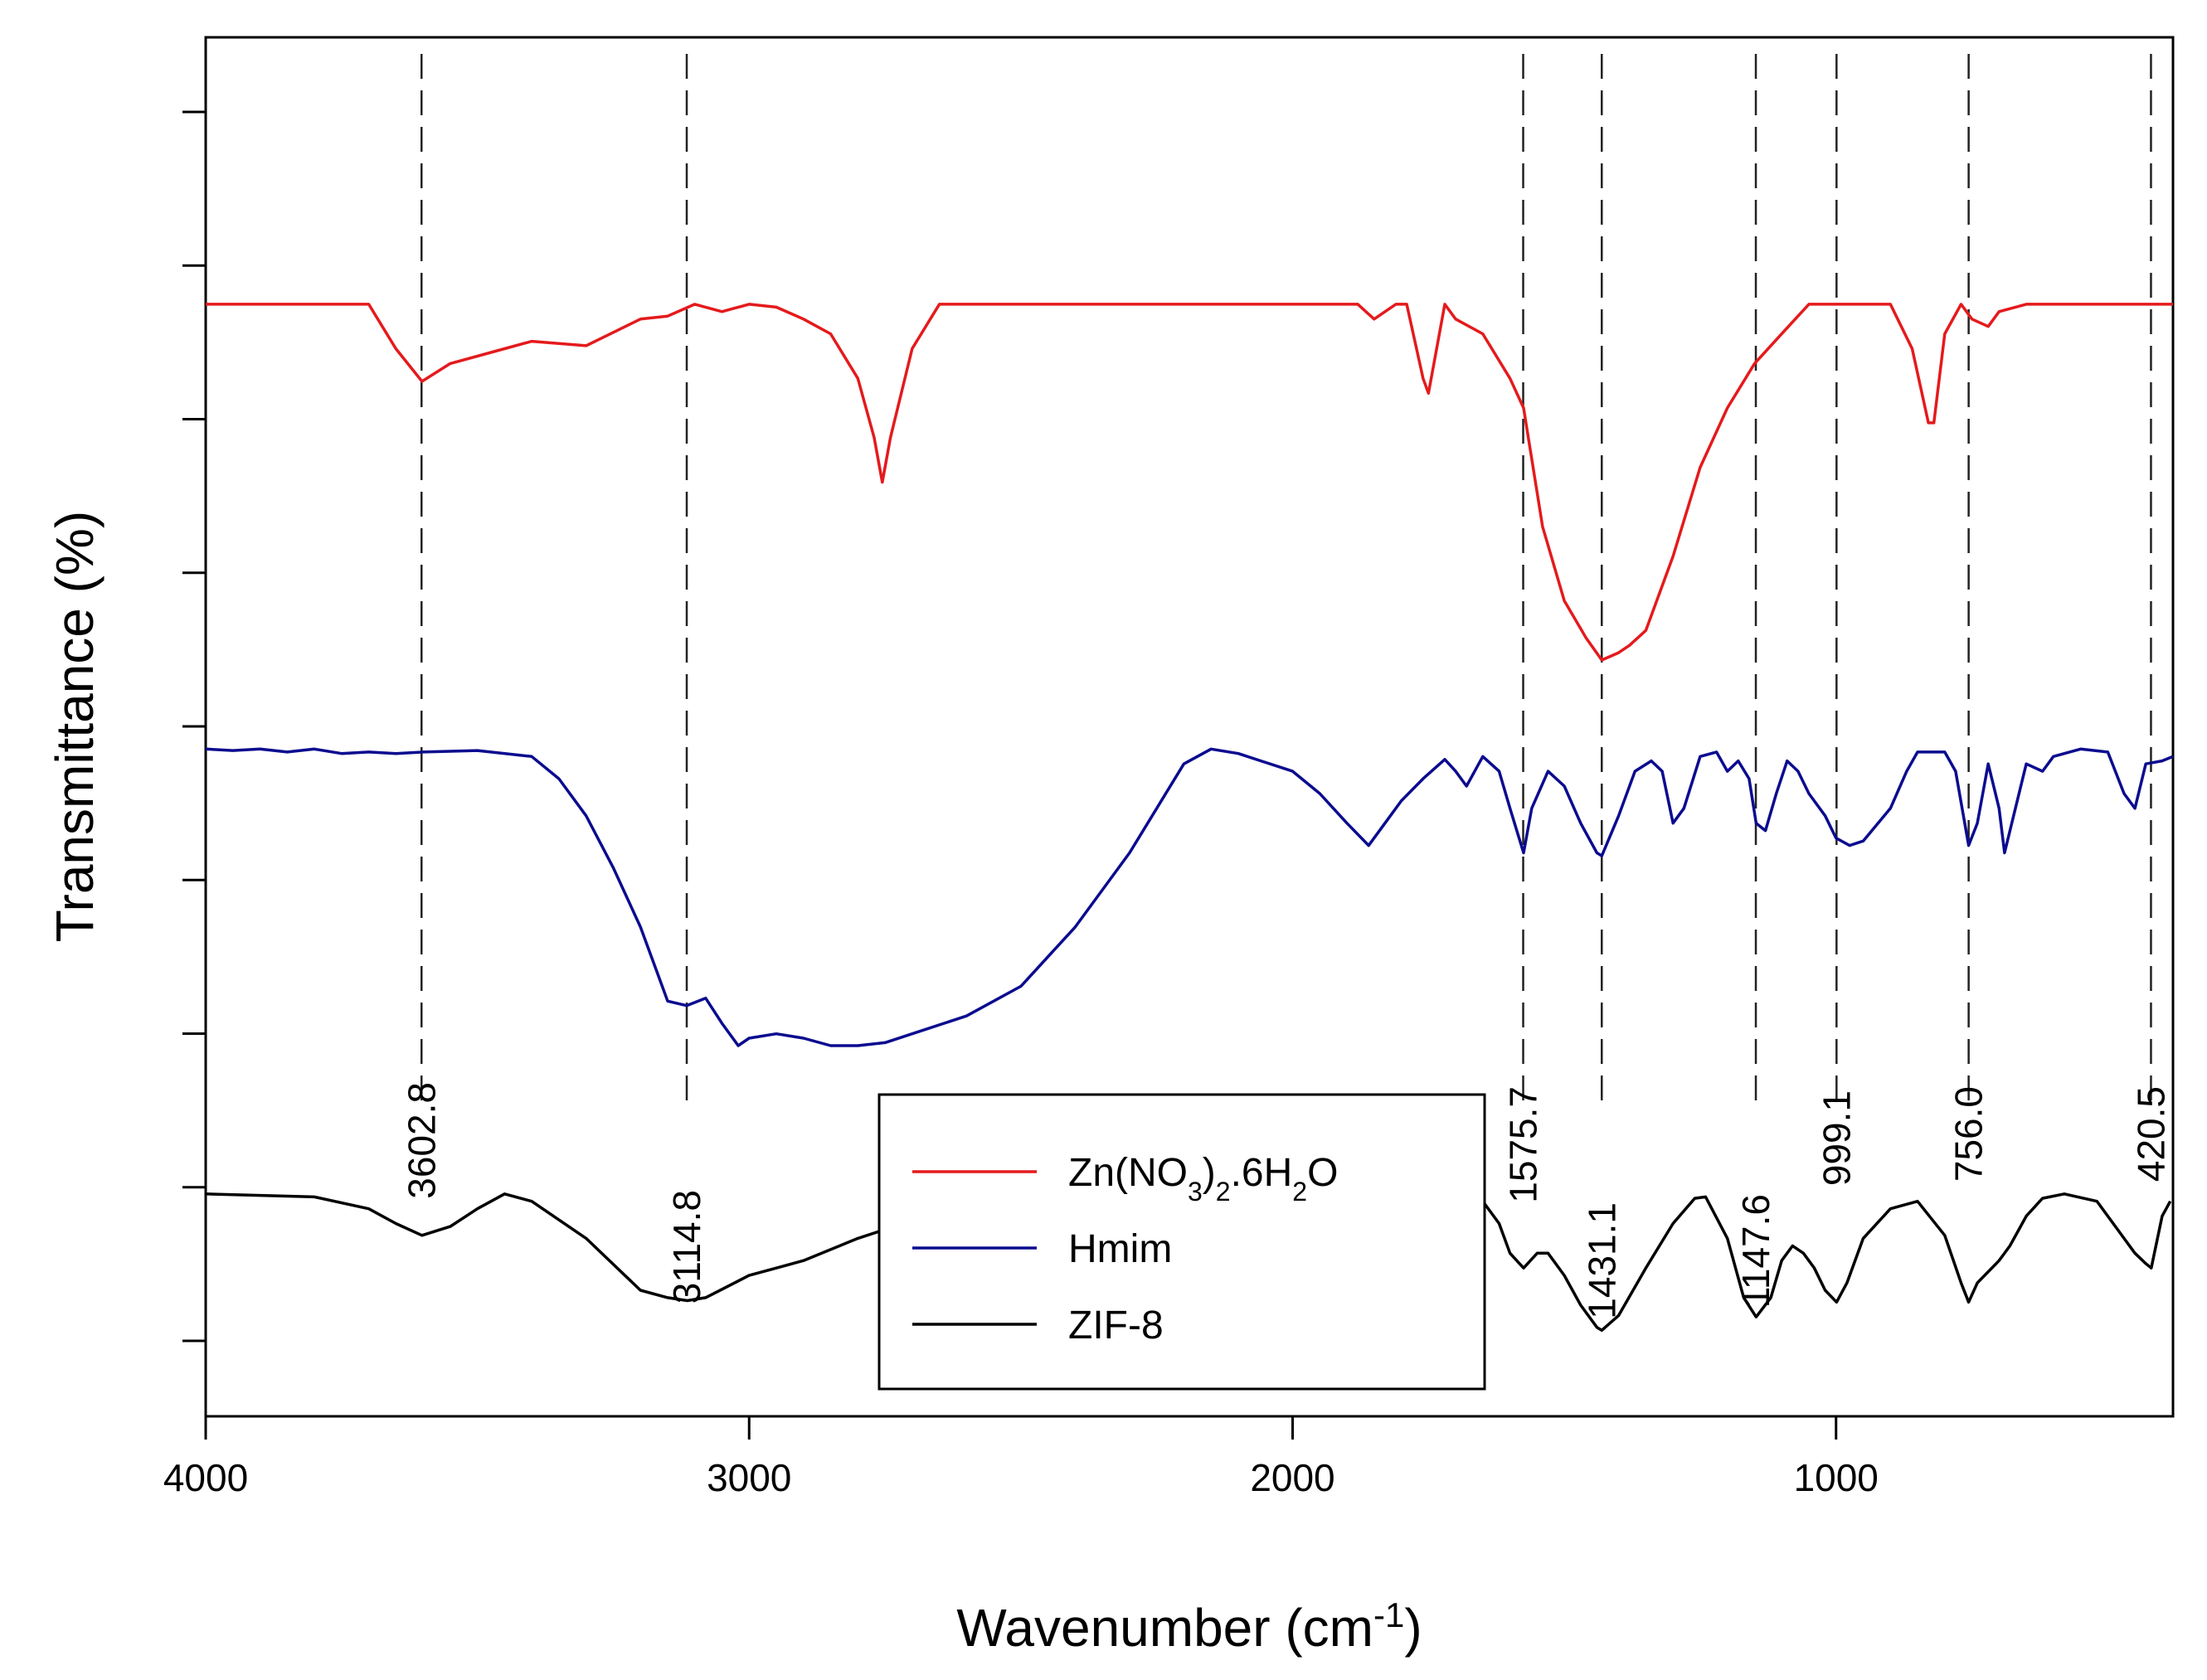 The width and height of the screenshot is (2207, 1680). What do you see at coordinates (1021, 1457) in the screenshot?
I see `x-axis-ticks: 4000 3000 2000 1000` at bounding box center [1021, 1457].